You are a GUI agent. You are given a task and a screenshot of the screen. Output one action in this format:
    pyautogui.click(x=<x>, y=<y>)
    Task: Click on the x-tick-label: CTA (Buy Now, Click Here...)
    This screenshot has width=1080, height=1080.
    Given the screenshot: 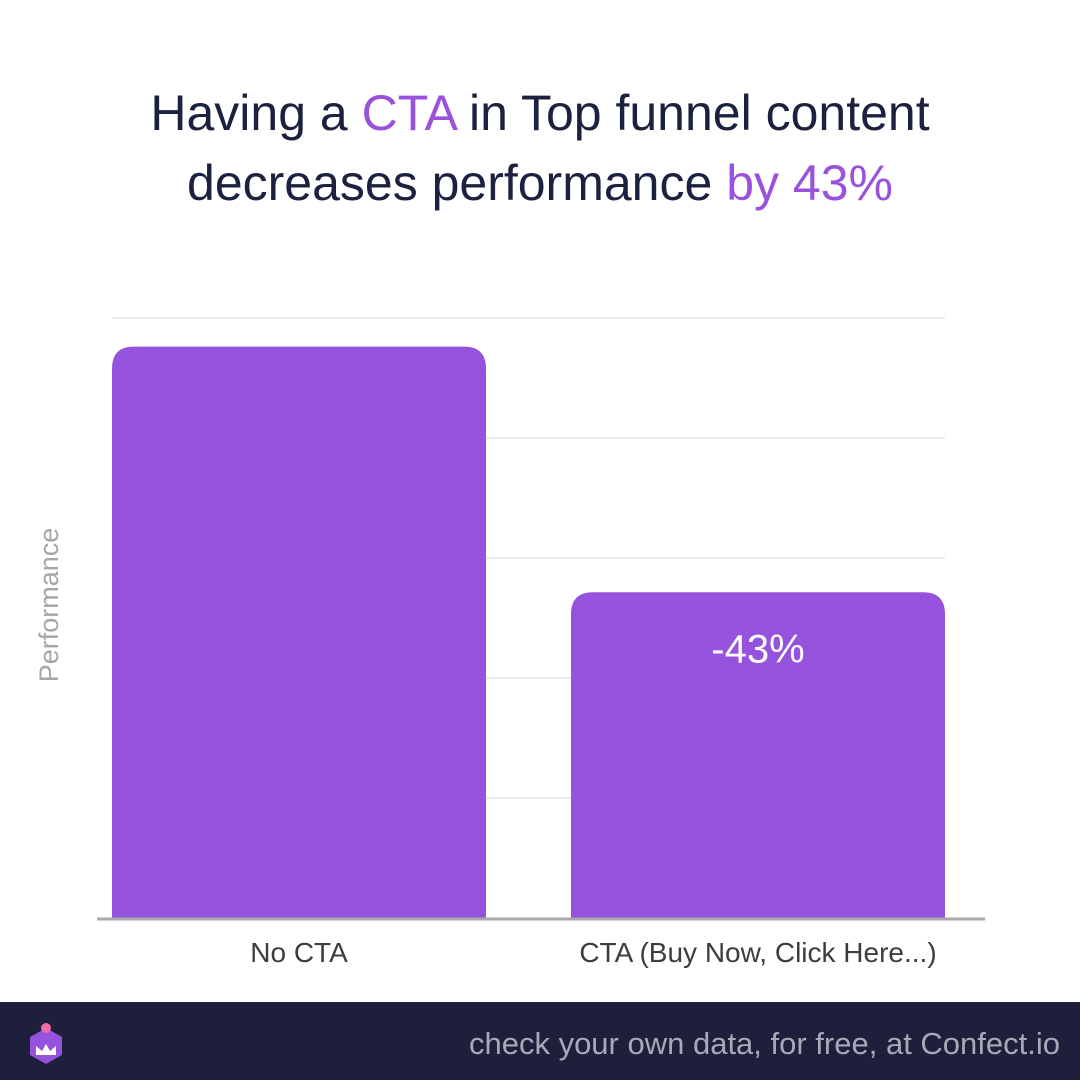 What is the action you would take?
    pyautogui.click(x=757, y=952)
    